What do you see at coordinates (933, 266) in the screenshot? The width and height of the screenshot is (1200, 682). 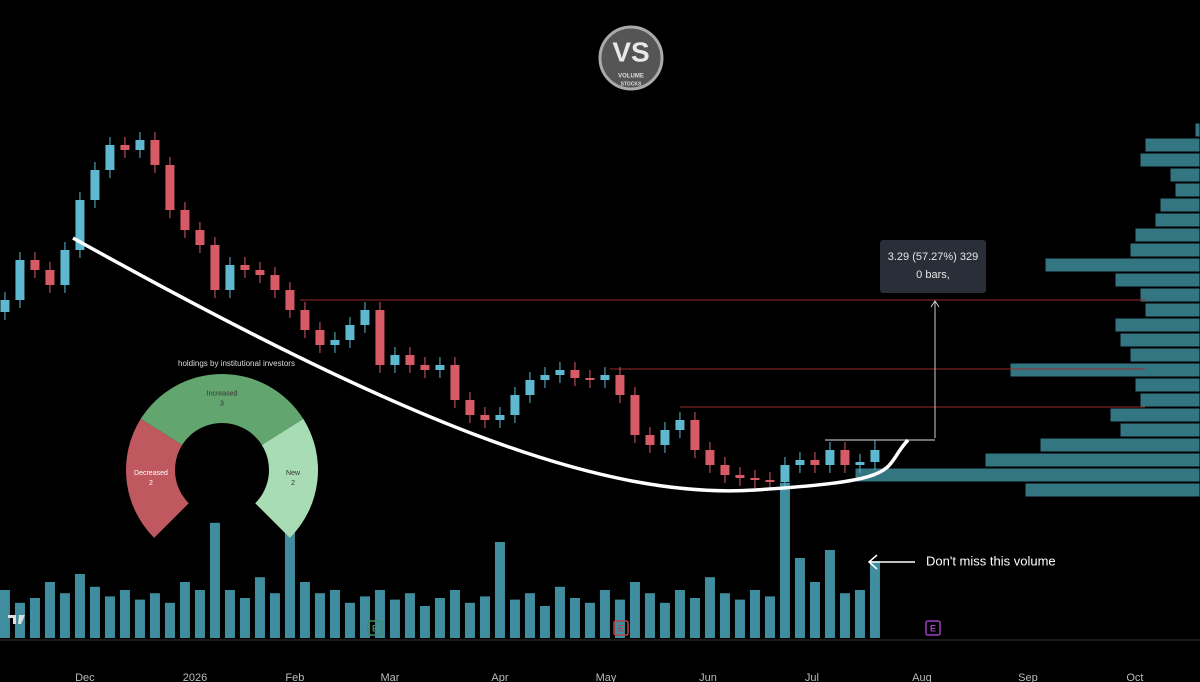 I see `measure-box` at bounding box center [933, 266].